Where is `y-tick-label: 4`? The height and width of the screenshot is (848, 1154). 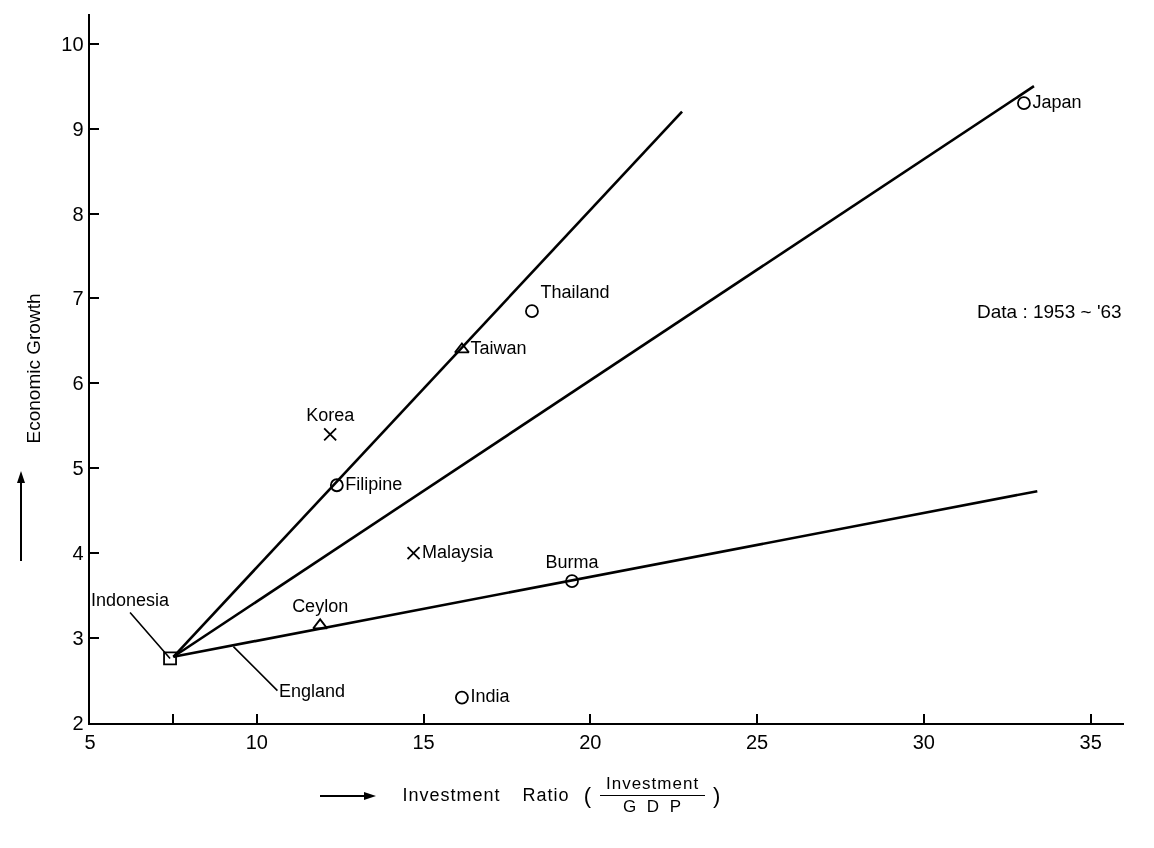
y-tick-label: 4 is located at coordinates (78, 553).